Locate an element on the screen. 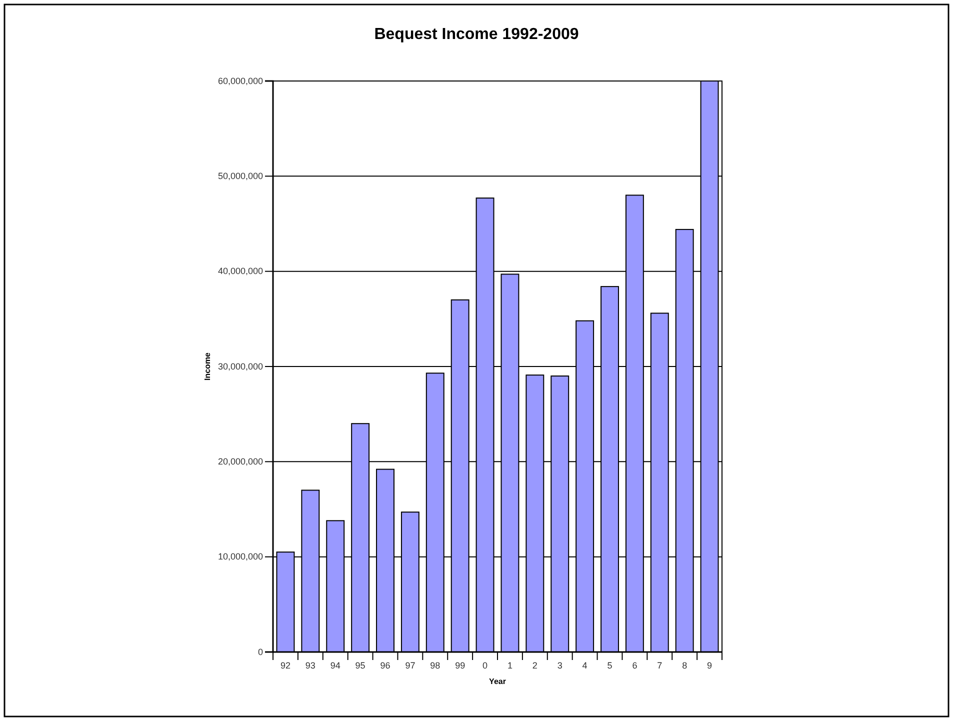  x-tick-label: 93 is located at coordinates (310, 665).